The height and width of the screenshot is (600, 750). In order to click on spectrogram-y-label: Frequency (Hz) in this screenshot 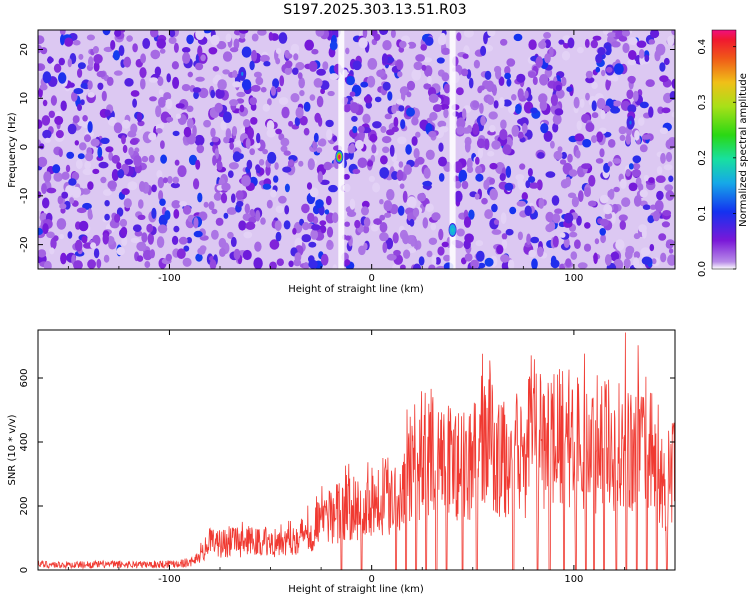, I will do `click(12, 150)`.